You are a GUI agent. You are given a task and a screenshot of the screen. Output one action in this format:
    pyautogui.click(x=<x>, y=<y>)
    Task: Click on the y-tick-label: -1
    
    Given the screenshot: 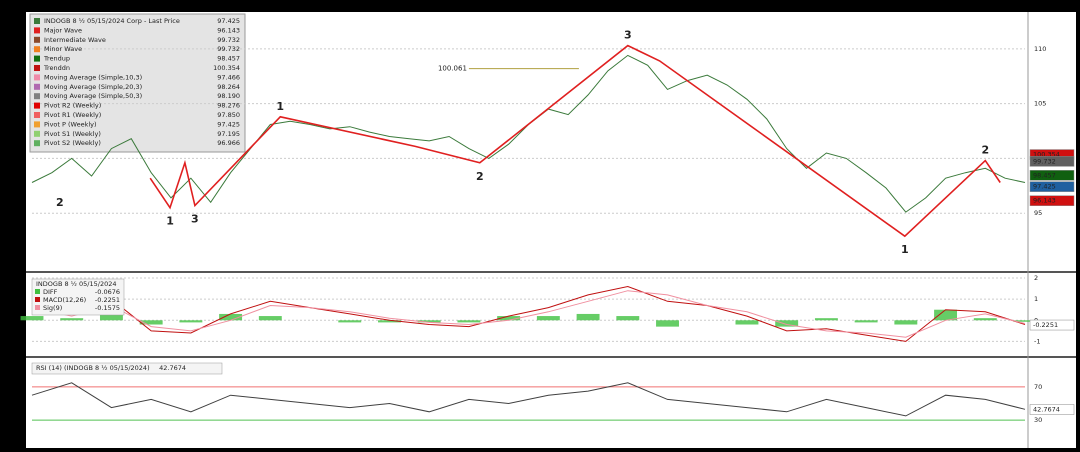 What is the action you would take?
    pyautogui.click(x=1037, y=341)
    